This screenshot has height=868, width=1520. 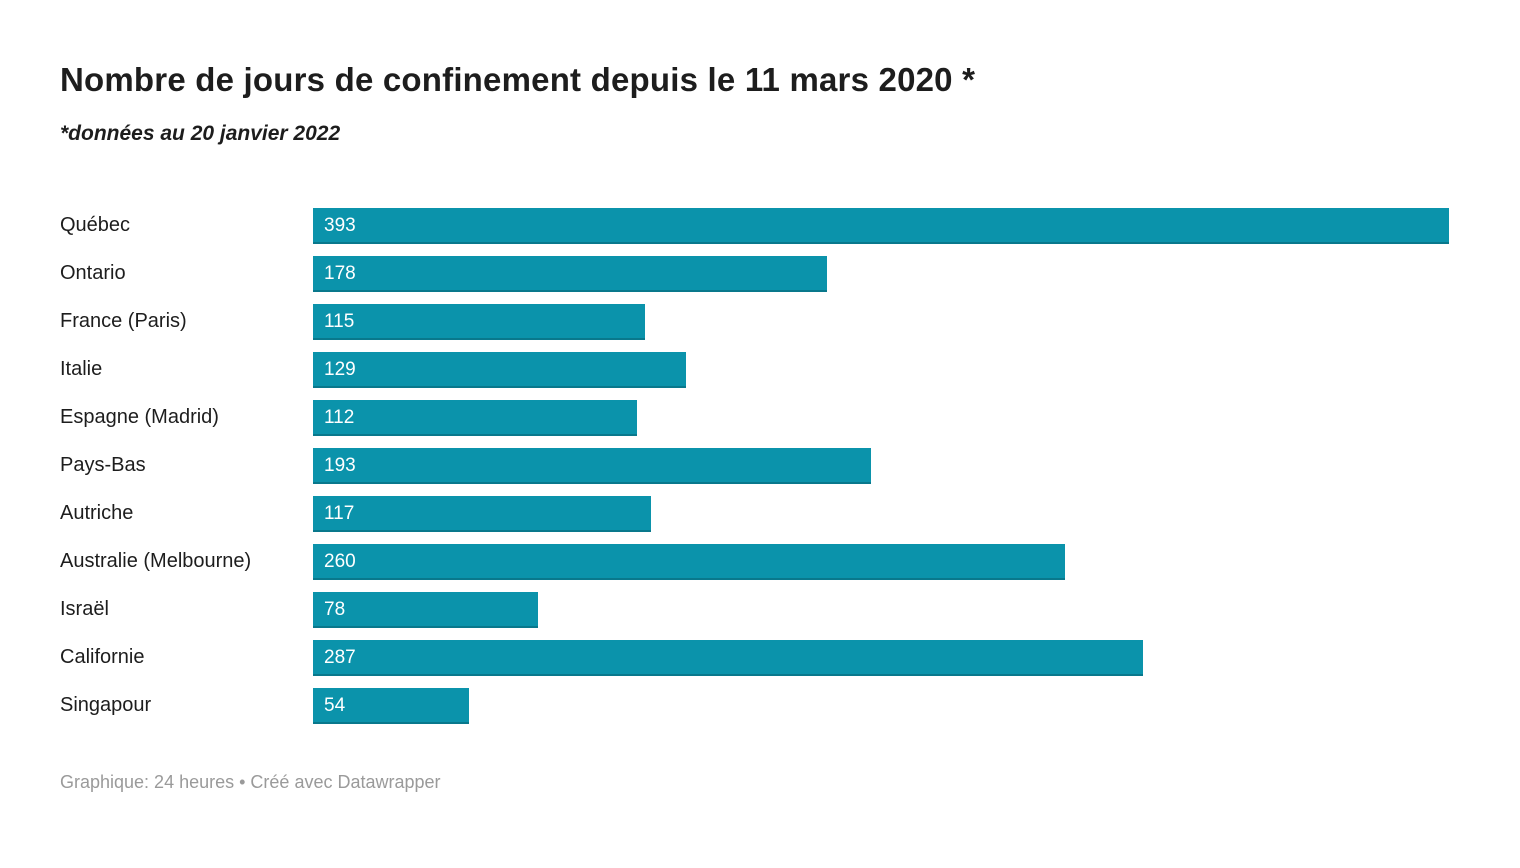 What do you see at coordinates (426, 609) in the screenshot?
I see `bar: 78` at bounding box center [426, 609].